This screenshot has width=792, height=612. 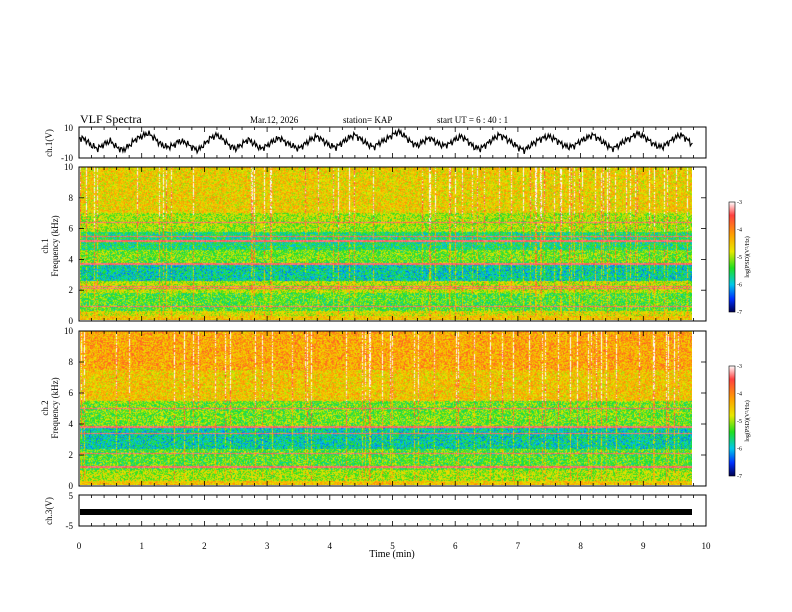 What do you see at coordinates (455, 546) in the screenshot?
I see `x-tick-label: 6` at bounding box center [455, 546].